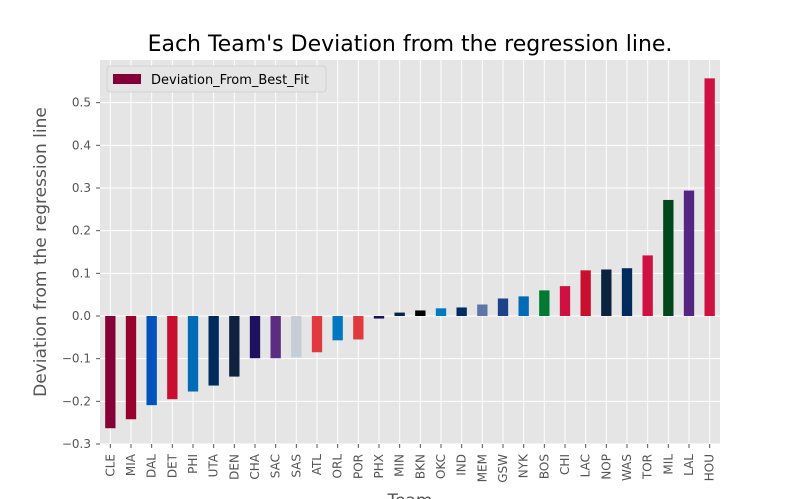  Describe the element at coordinates (565, 301) in the screenshot. I see `bar-chi` at that location.